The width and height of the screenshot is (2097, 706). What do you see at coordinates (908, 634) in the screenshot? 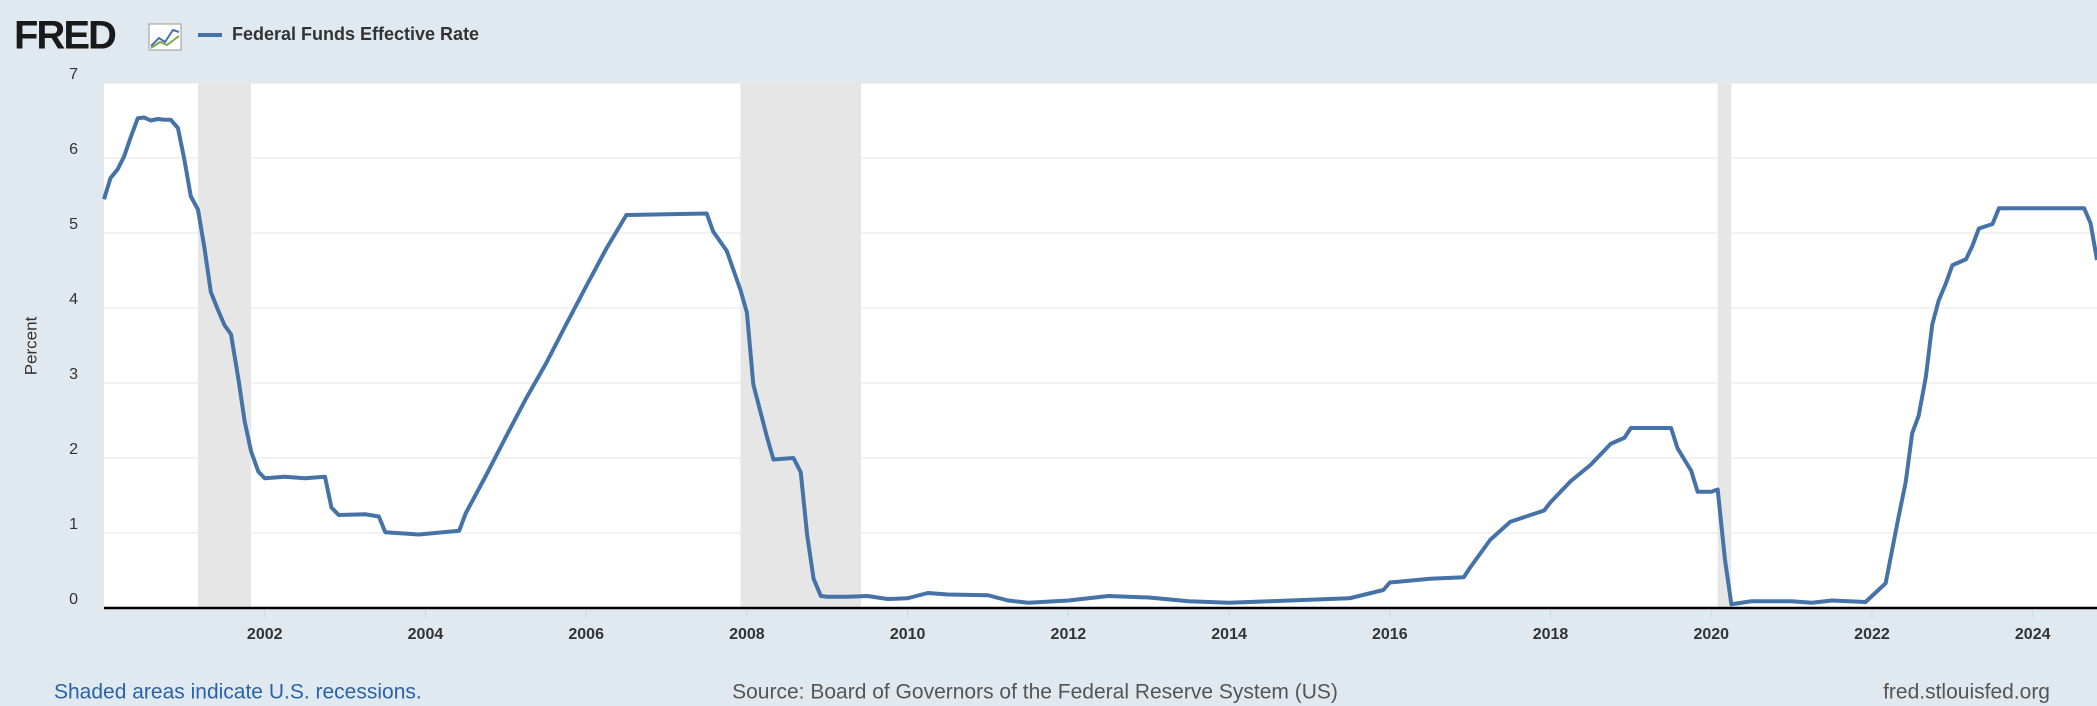
I see `x-tick-label: 2010` at bounding box center [908, 634].